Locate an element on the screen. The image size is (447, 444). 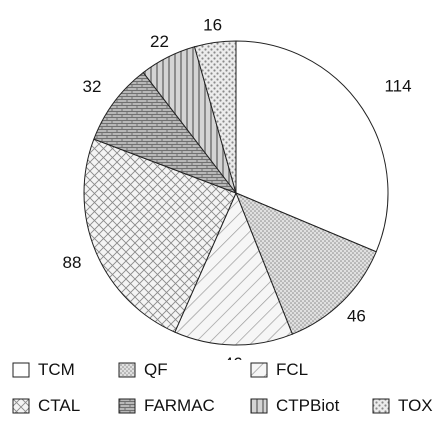
data-label-tcm: 114 is located at coordinates (397, 85).